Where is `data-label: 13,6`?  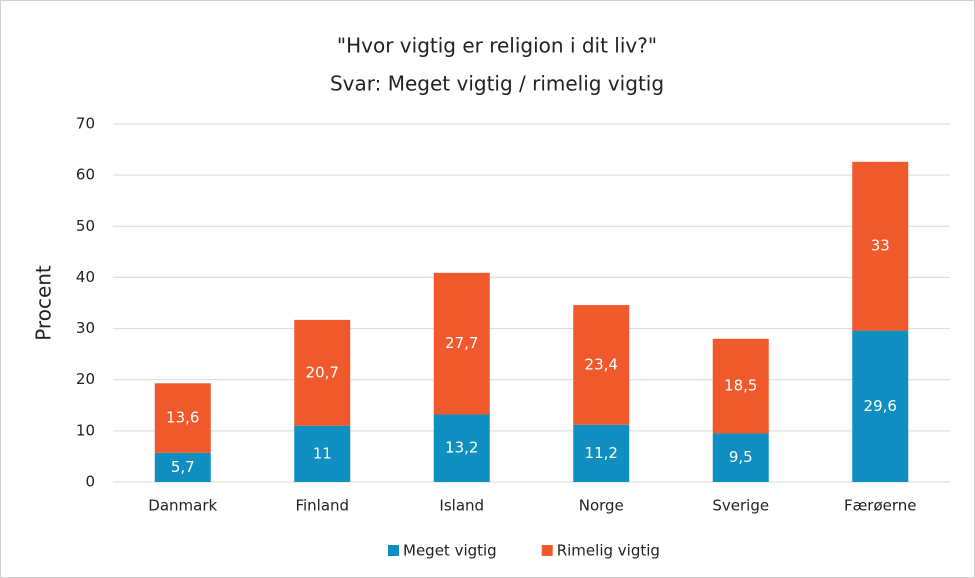
data-label: 13,6 is located at coordinates (182, 418).